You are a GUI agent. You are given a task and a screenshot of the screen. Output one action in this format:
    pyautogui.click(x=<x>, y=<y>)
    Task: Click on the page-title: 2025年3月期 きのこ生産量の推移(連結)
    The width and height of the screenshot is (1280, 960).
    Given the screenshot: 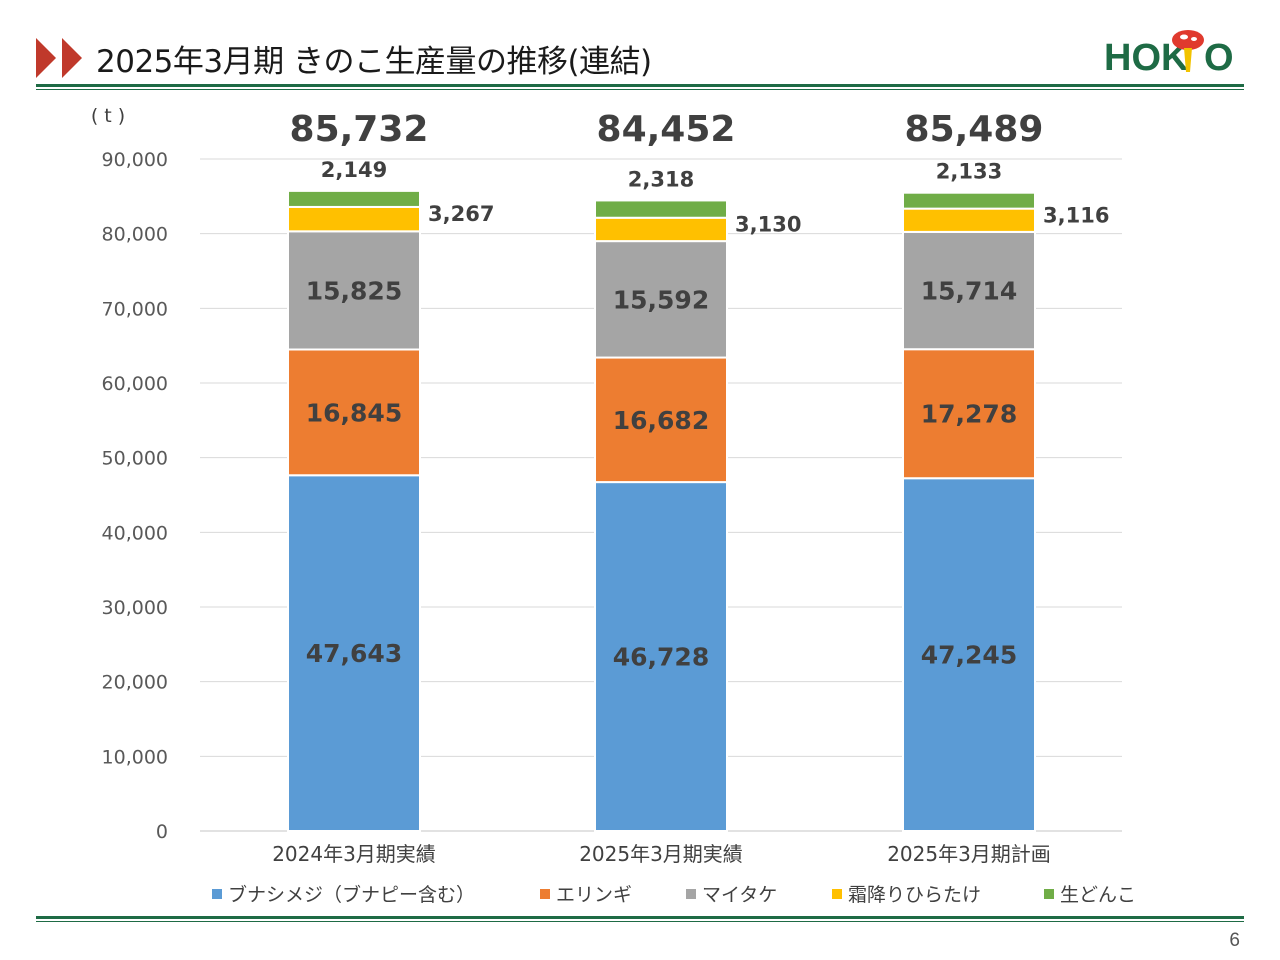 What is the action you would take?
    pyautogui.click(x=374, y=62)
    